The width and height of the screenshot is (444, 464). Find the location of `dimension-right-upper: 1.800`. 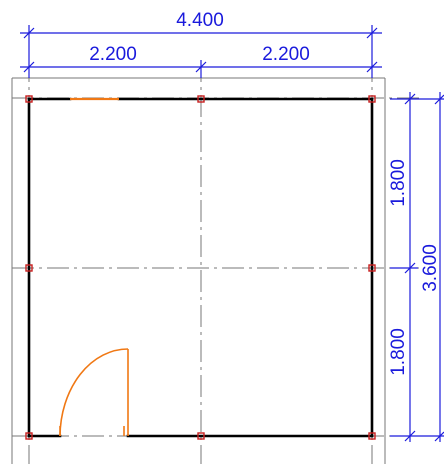

dimension-right-upper: 1.800 is located at coordinates (398, 183).